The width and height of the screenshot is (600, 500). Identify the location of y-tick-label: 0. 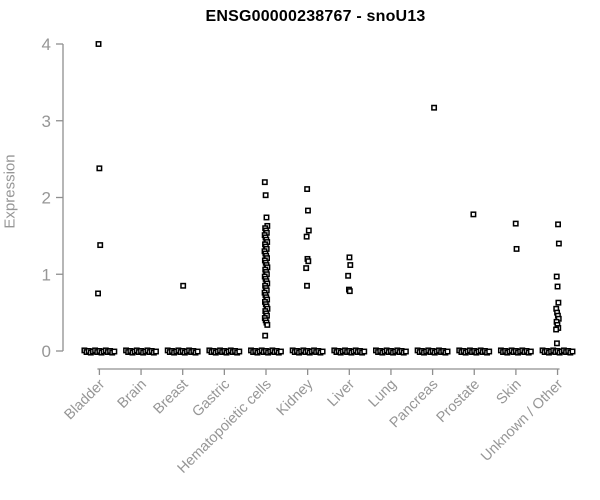
(46, 351).